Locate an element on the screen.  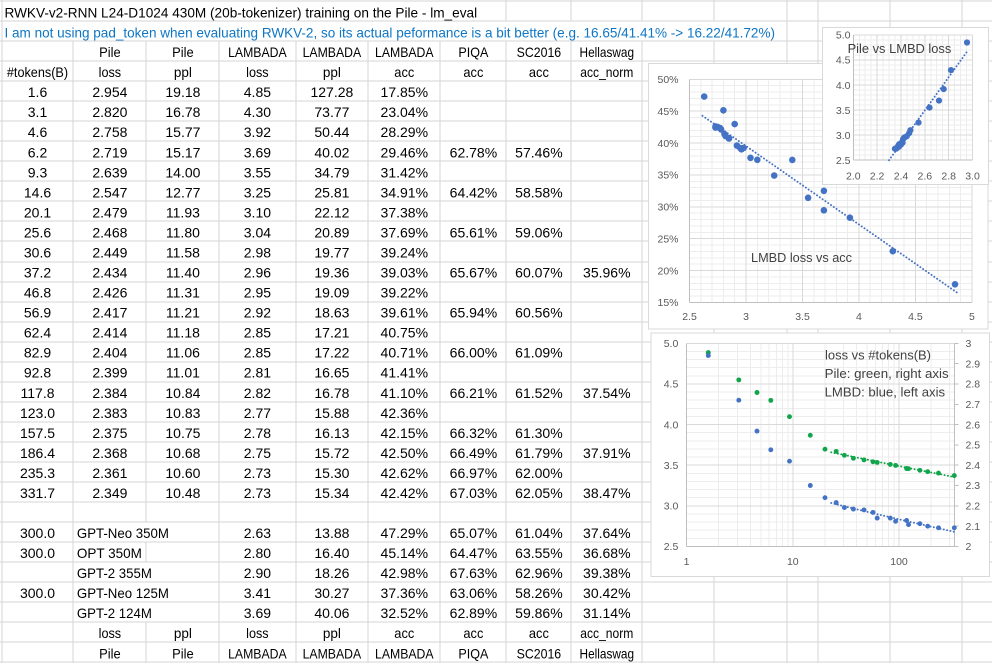
svg-text: 3.5 is located at coordinates (671, 466).